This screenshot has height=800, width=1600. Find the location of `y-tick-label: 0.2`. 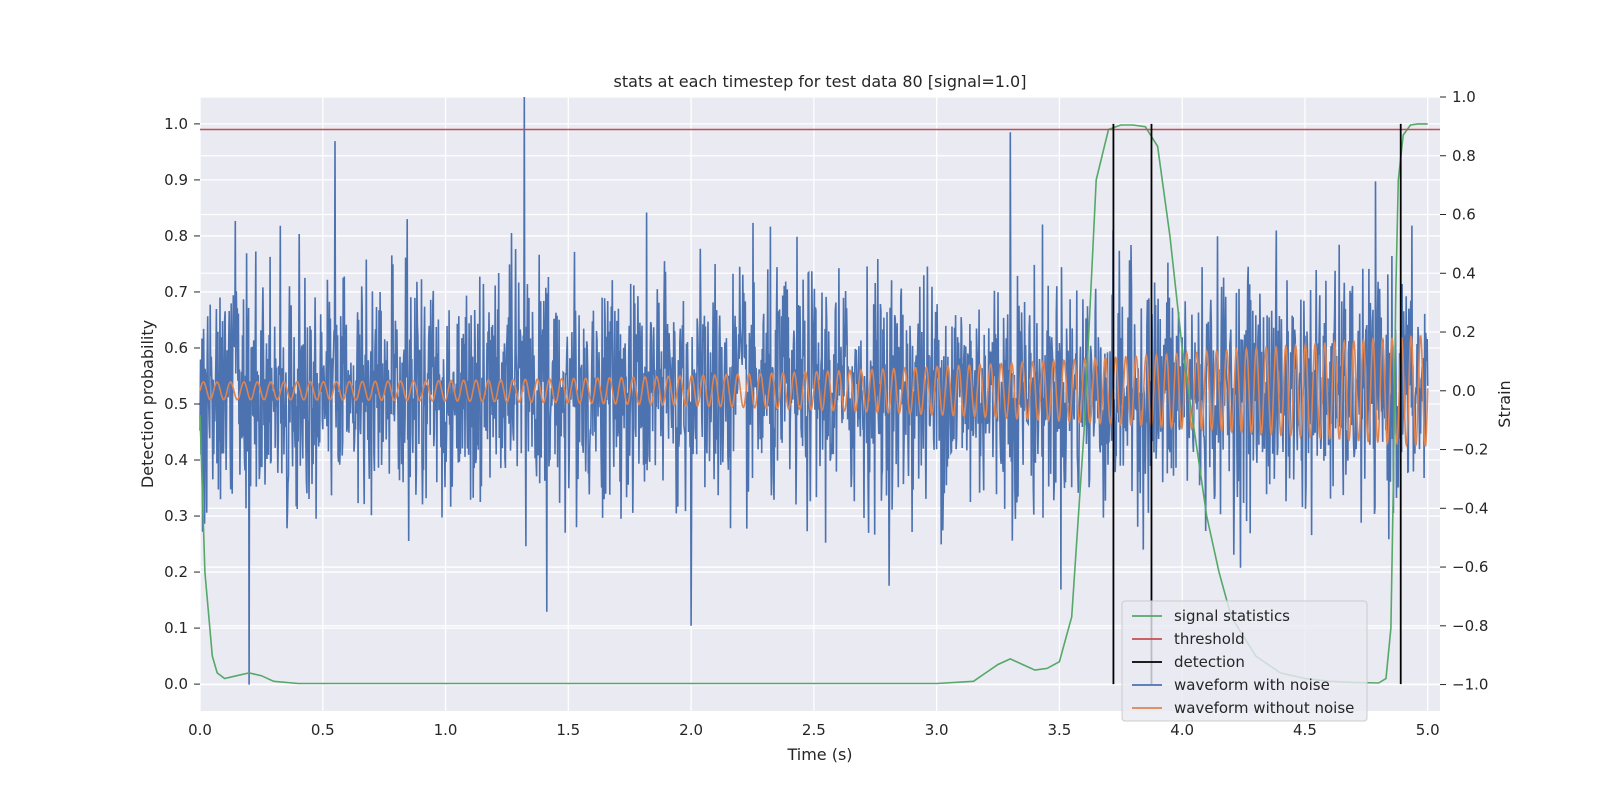

y-tick-label: 0.2 is located at coordinates (176, 572).